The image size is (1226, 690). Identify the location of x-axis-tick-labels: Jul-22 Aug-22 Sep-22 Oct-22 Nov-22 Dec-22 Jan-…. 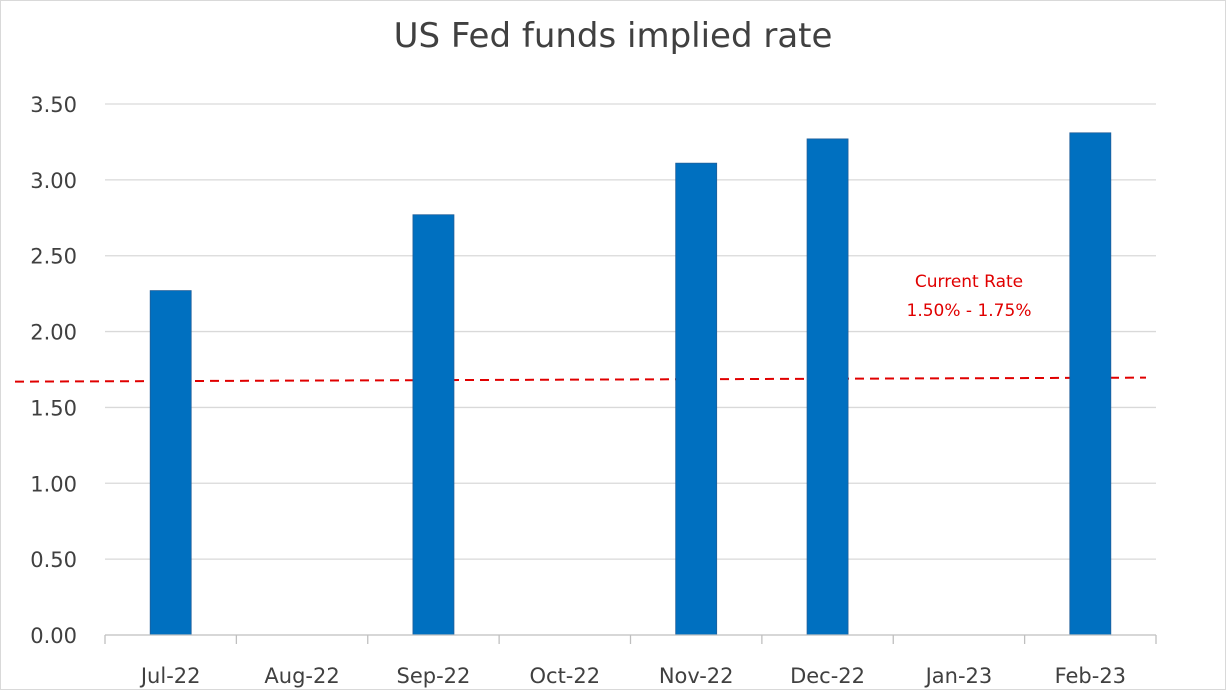
(632, 676).